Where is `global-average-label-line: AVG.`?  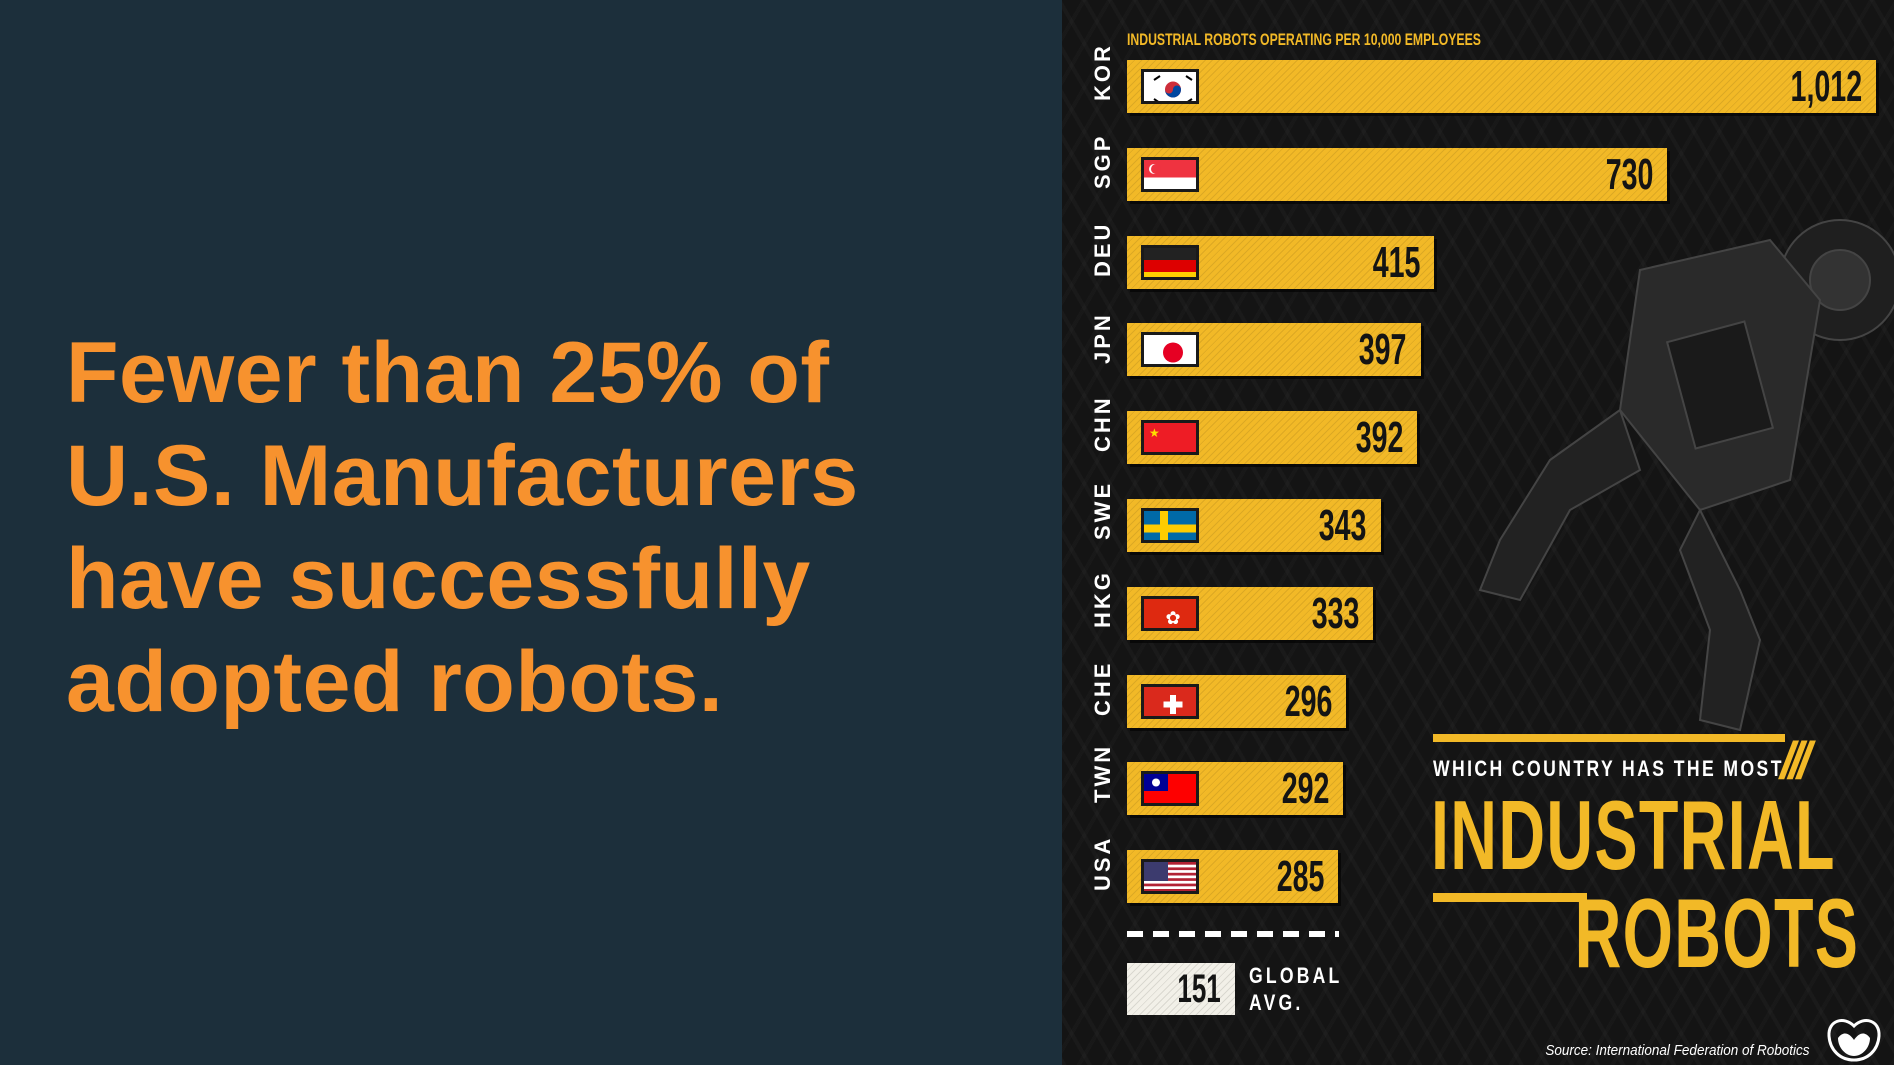 global-average-label-line: AVG. is located at coordinates (1276, 1002).